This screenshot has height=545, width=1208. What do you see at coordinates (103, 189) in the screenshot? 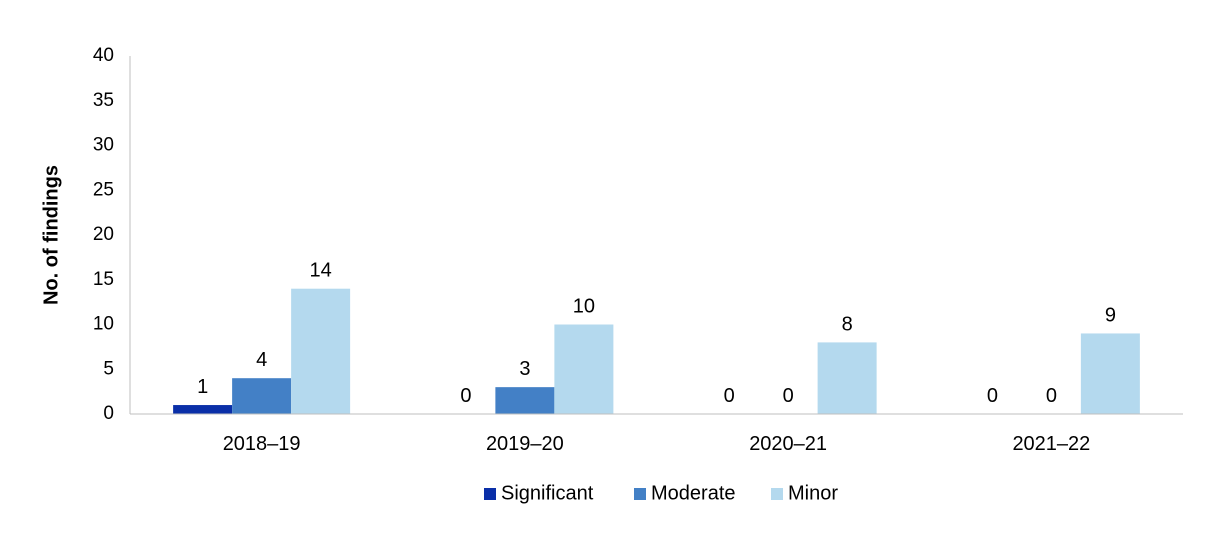
I see `y-tick-label: 25` at bounding box center [103, 189].